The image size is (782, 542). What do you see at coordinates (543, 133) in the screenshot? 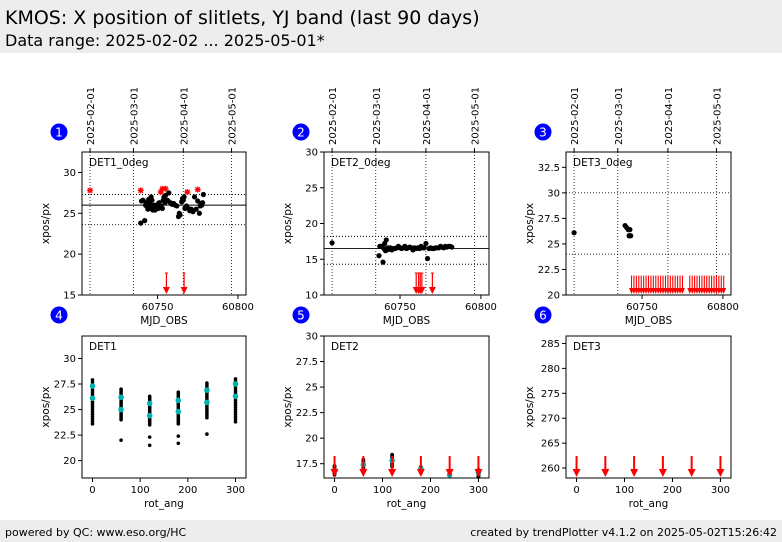
I see `panel-number: 3` at bounding box center [543, 133].